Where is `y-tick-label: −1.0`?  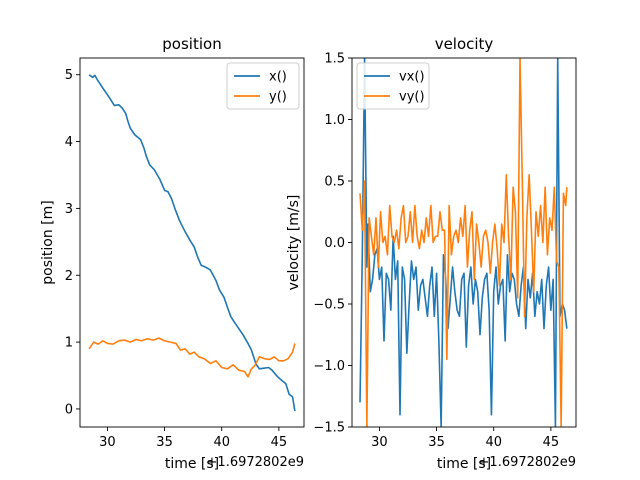 y-tick-label: −1.0 is located at coordinates (329, 366).